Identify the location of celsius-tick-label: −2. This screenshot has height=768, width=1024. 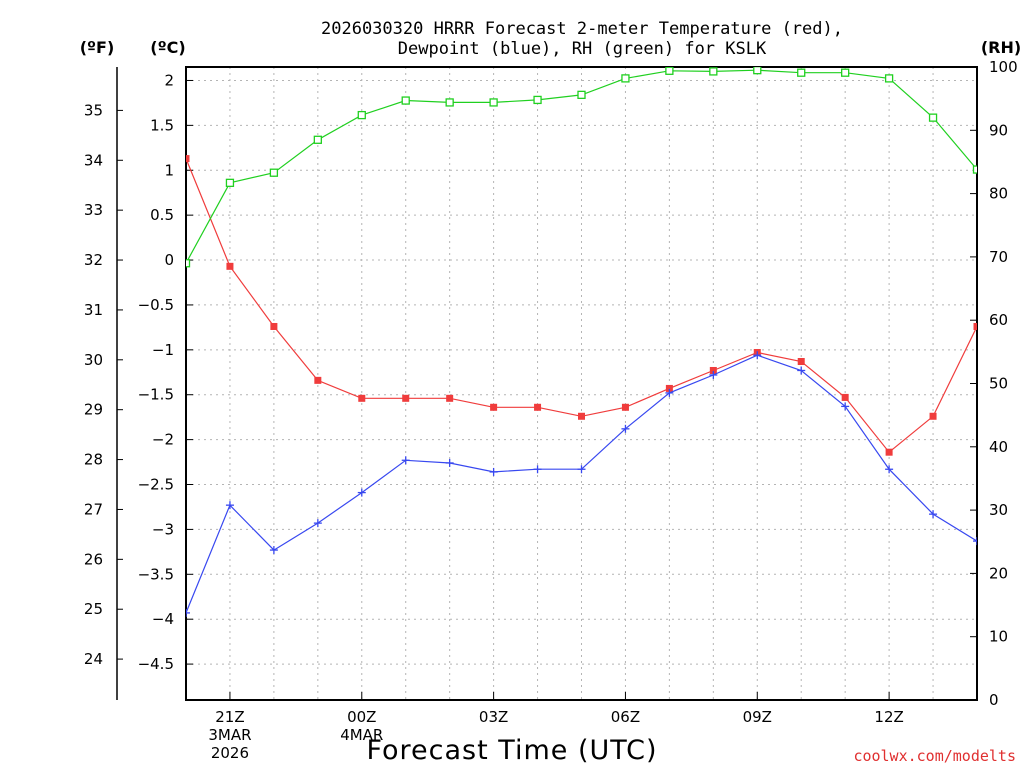
(163, 440).